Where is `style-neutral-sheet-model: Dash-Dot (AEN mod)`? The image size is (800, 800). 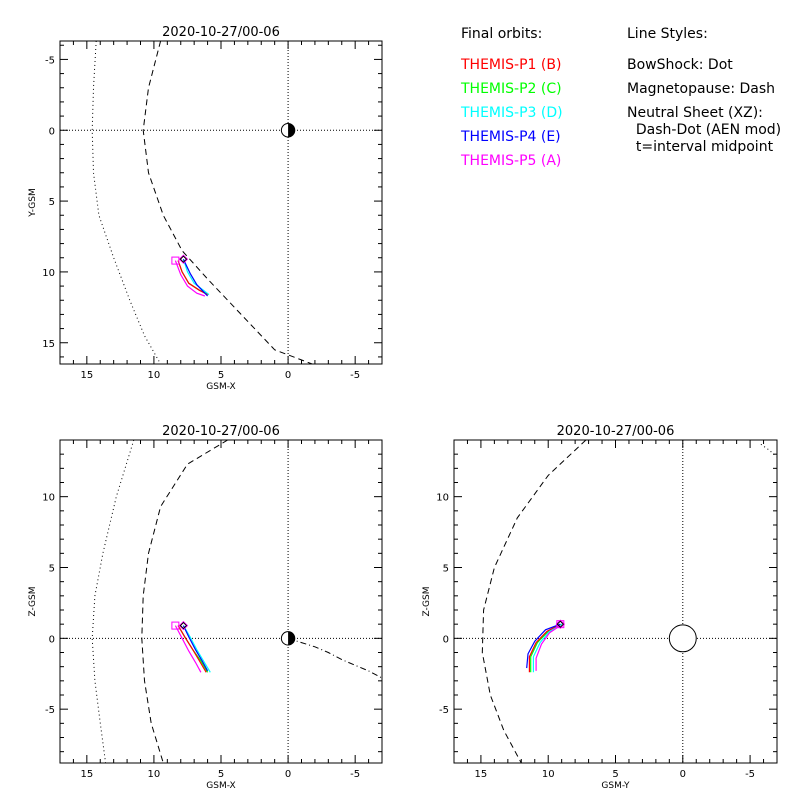 style-neutral-sheet-model: Dash-Dot (AEN mod) is located at coordinates (704, 130).